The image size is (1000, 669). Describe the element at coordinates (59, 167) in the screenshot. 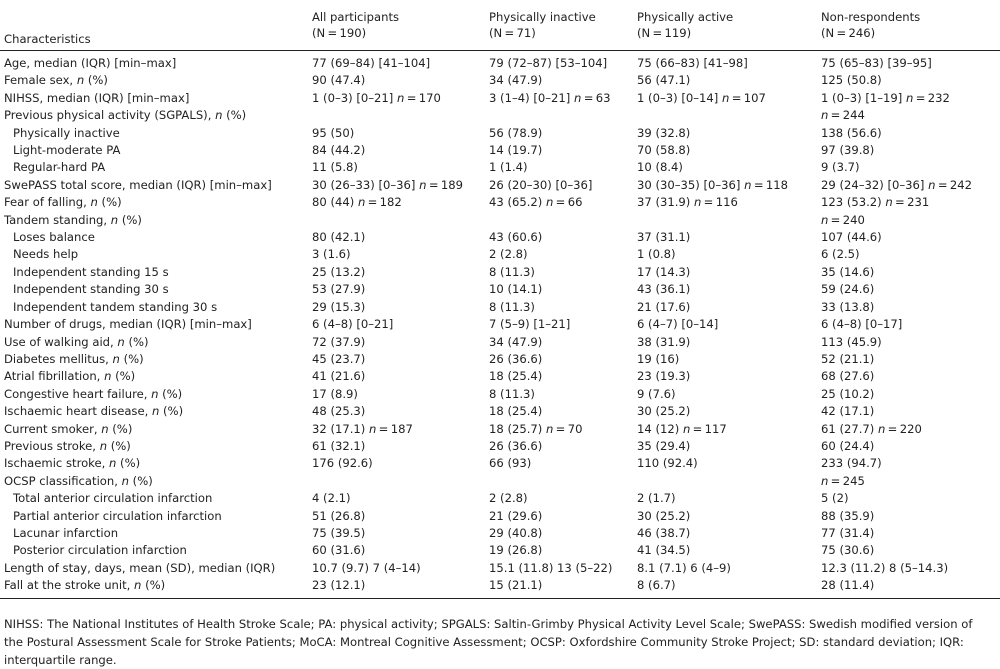

I see `row-label: Regular-hard PA` at that location.